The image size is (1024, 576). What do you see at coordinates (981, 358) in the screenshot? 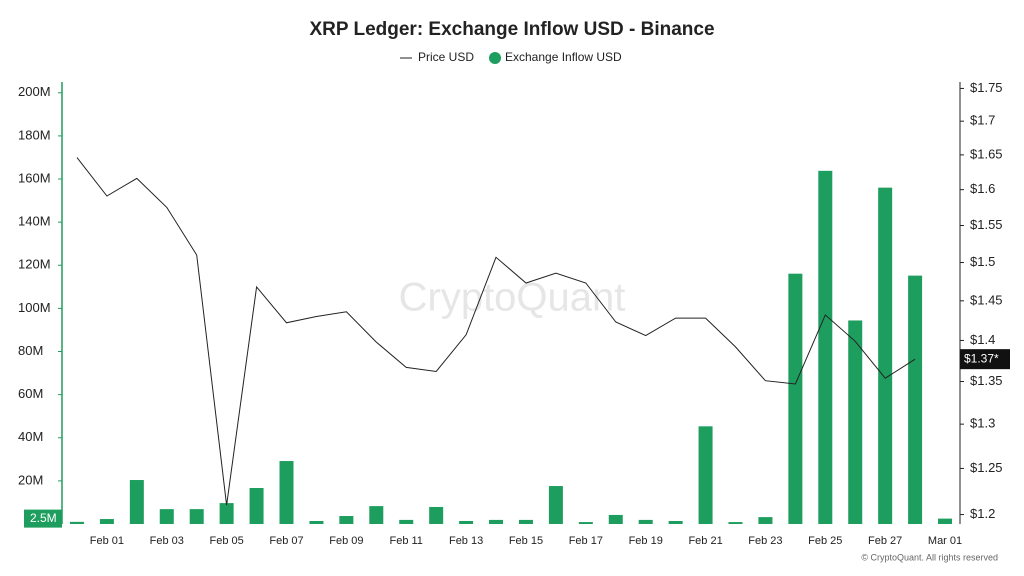
I see `last-price-label: $1.37*` at bounding box center [981, 358].